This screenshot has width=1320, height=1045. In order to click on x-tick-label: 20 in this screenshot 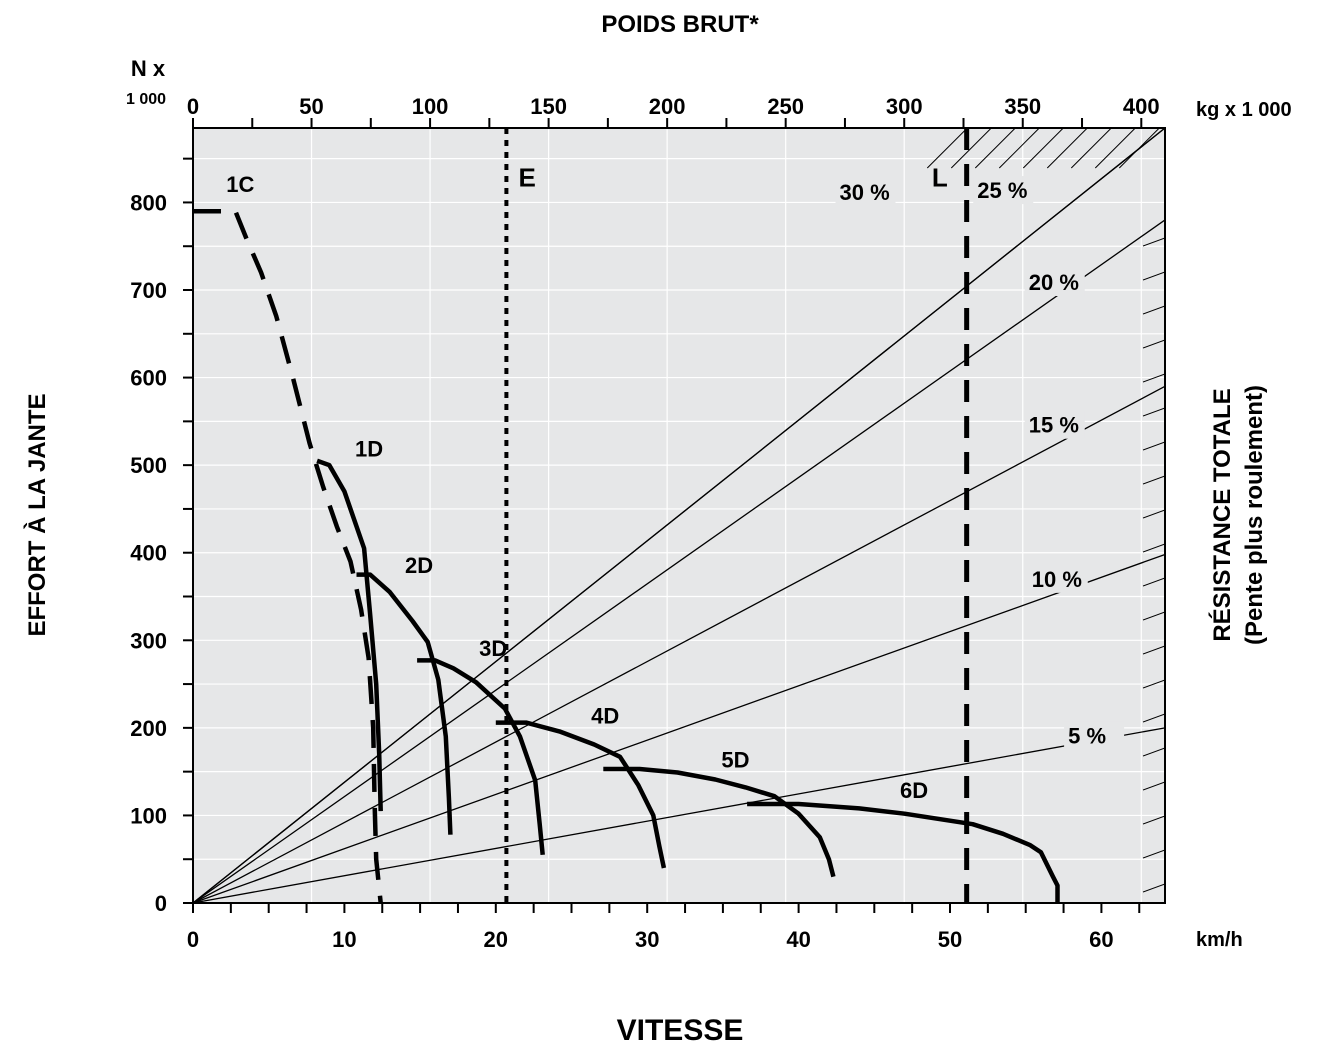, I will do `click(496, 939)`.